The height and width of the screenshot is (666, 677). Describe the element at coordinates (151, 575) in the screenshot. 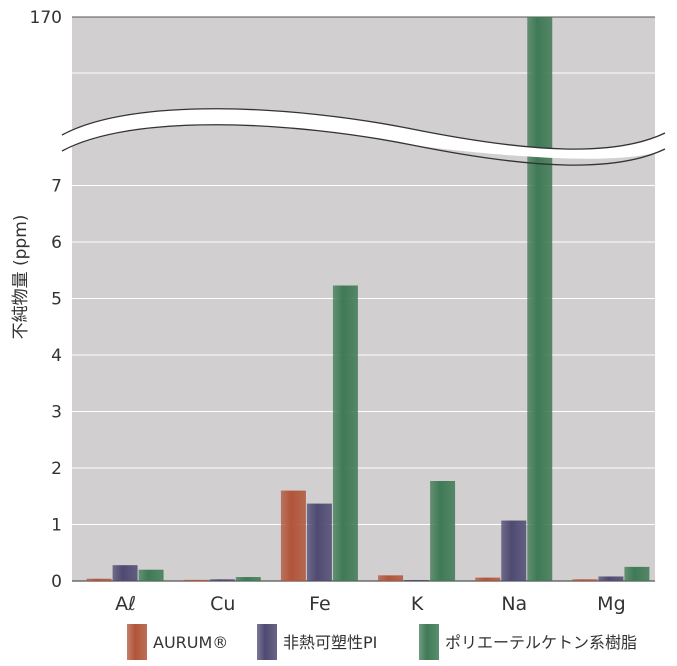

I see `bar-ポリエーテルケトン系樹脂-Aℓ` at that location.